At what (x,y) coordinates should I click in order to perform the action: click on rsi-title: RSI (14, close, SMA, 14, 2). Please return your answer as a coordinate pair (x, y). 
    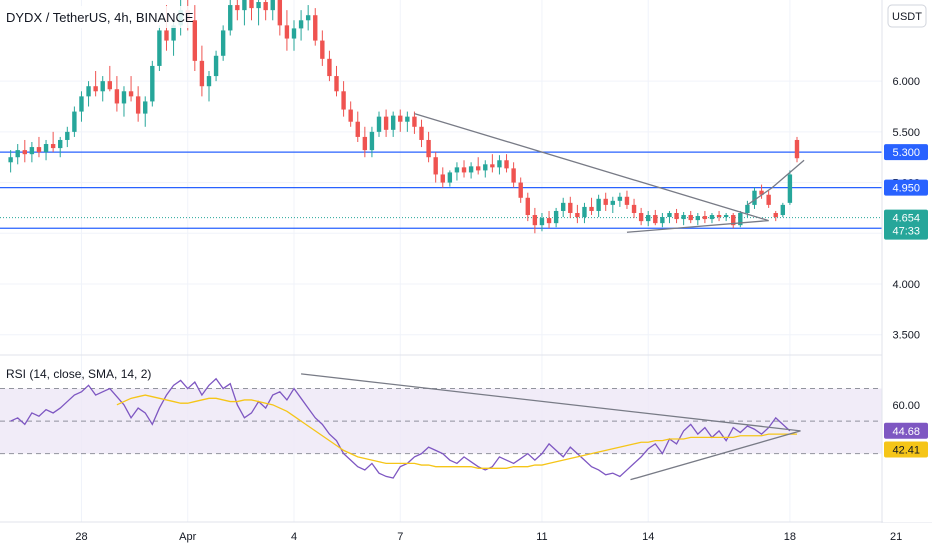
    Looking at the image, I should click on (78, 374).